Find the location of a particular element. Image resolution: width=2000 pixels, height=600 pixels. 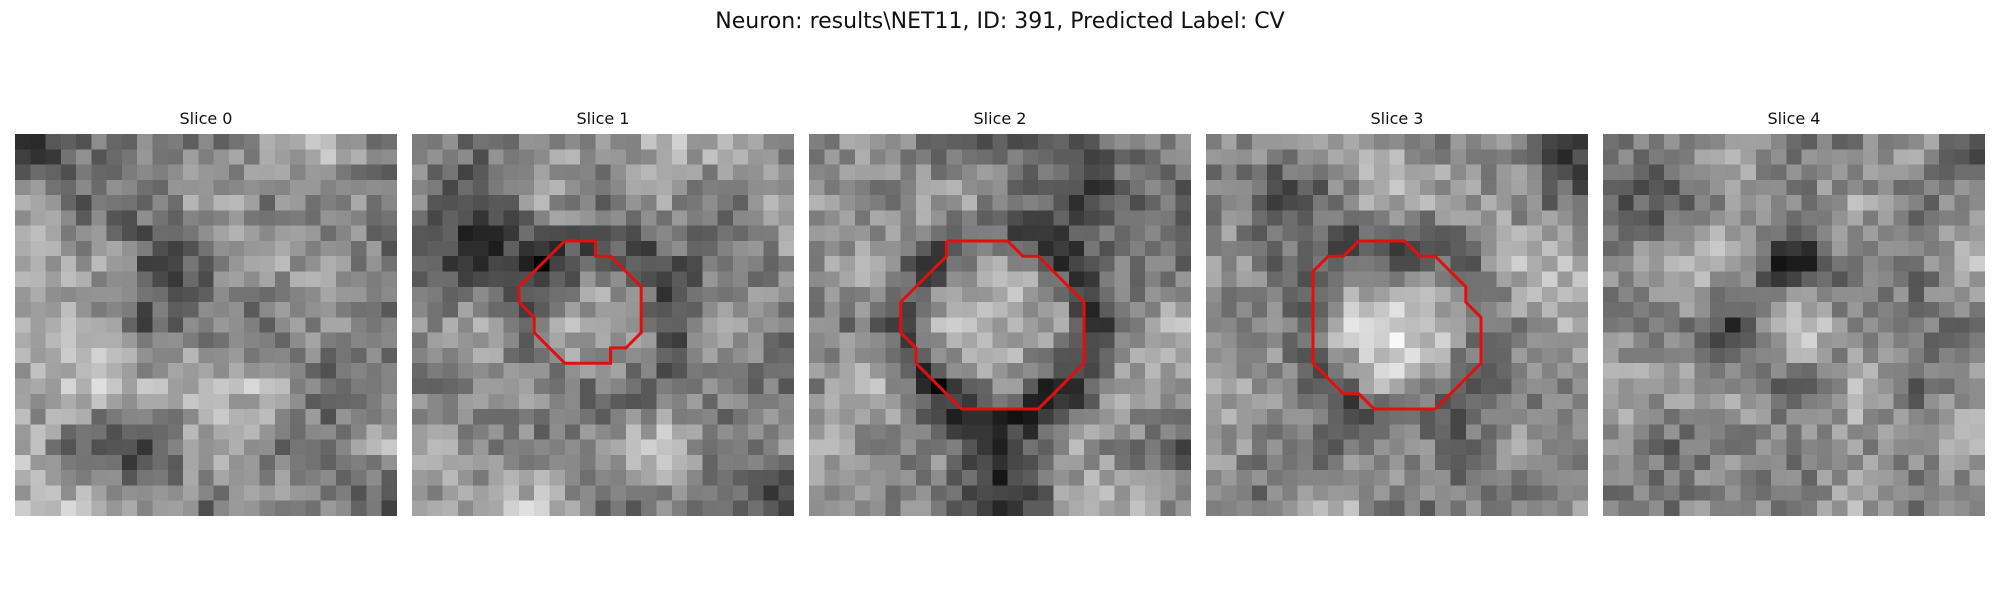

slice-title: Slice 2 is located at coordinates (1000, 118).